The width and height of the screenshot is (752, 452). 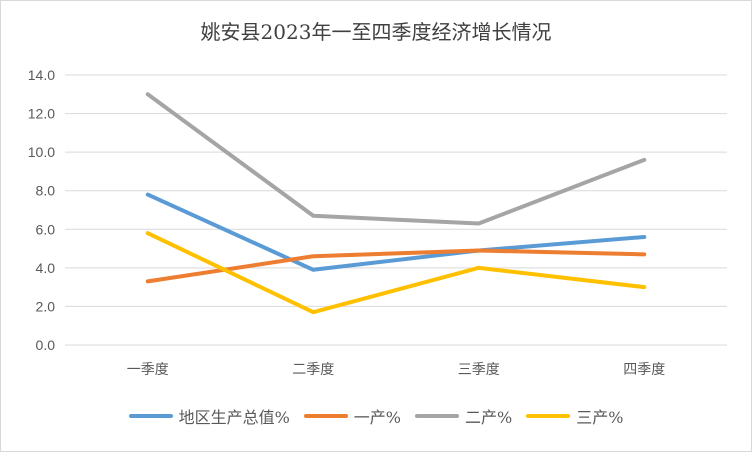 What do you see at coordinates (41, 152) in the screenshot?
I see `y-tick-label: 10.0` at bounding box center [41, 152].